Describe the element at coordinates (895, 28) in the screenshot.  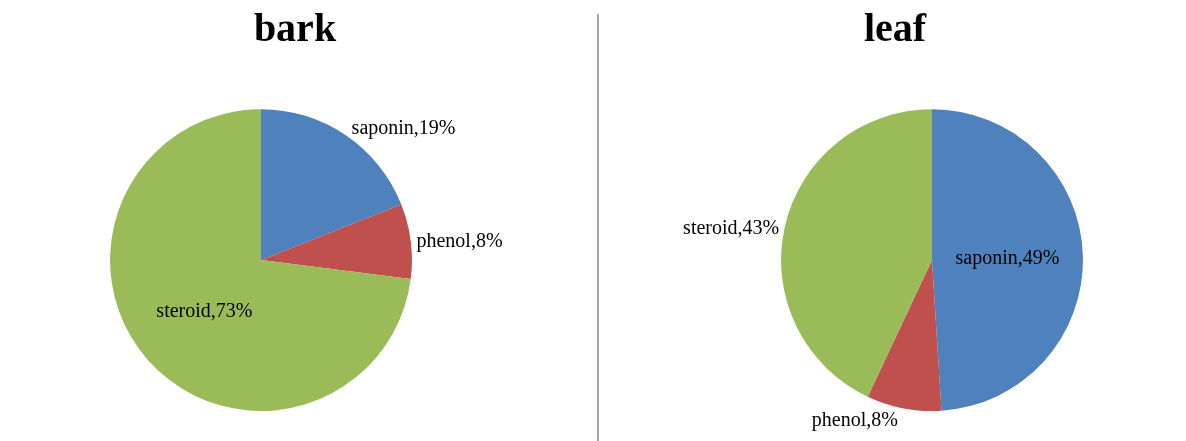
I see `chart-title: leaf` at that location.